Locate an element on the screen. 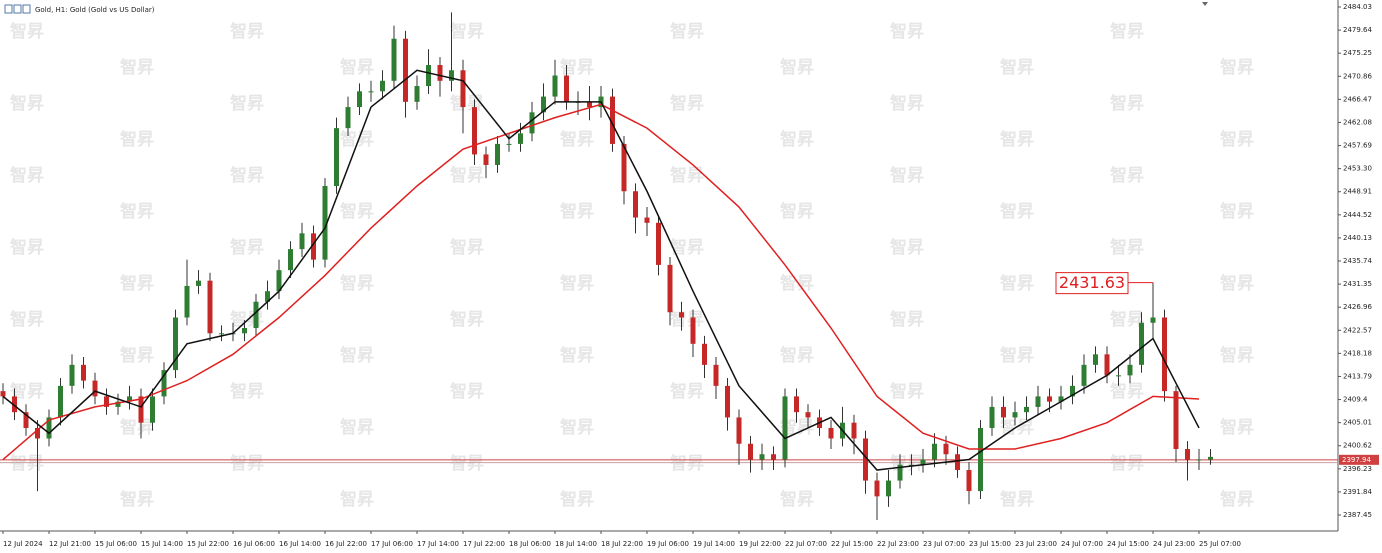  x-tick-label: 16 Jul 06:00 is located at coordinates (254, 544).